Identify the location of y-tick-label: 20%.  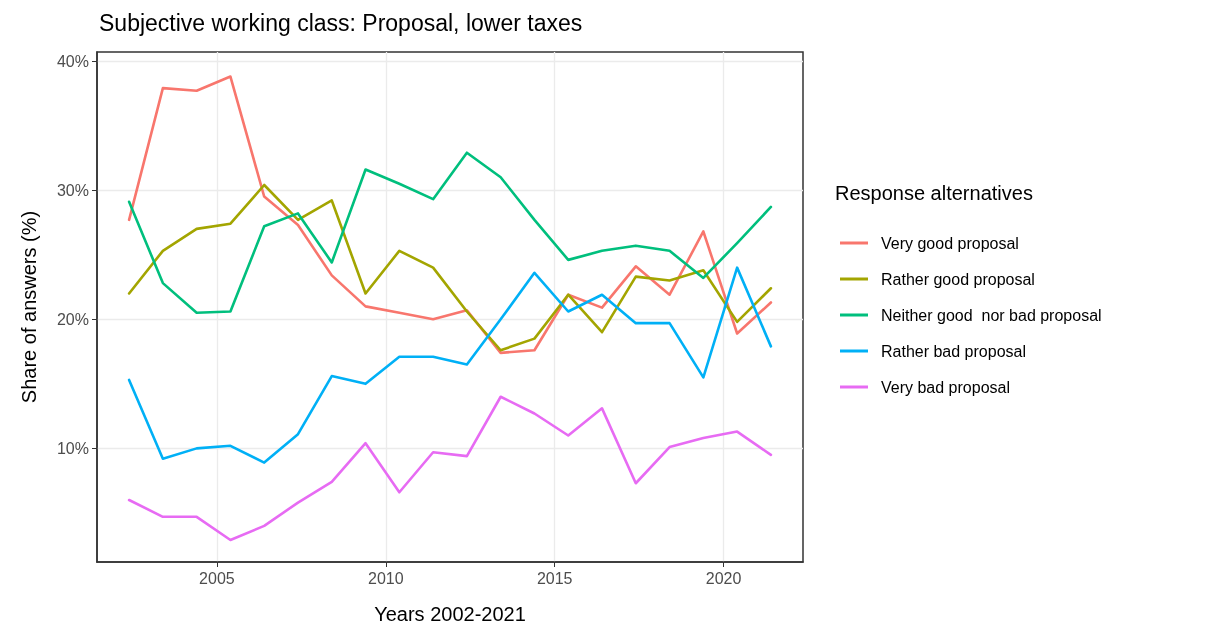
(72, 319).